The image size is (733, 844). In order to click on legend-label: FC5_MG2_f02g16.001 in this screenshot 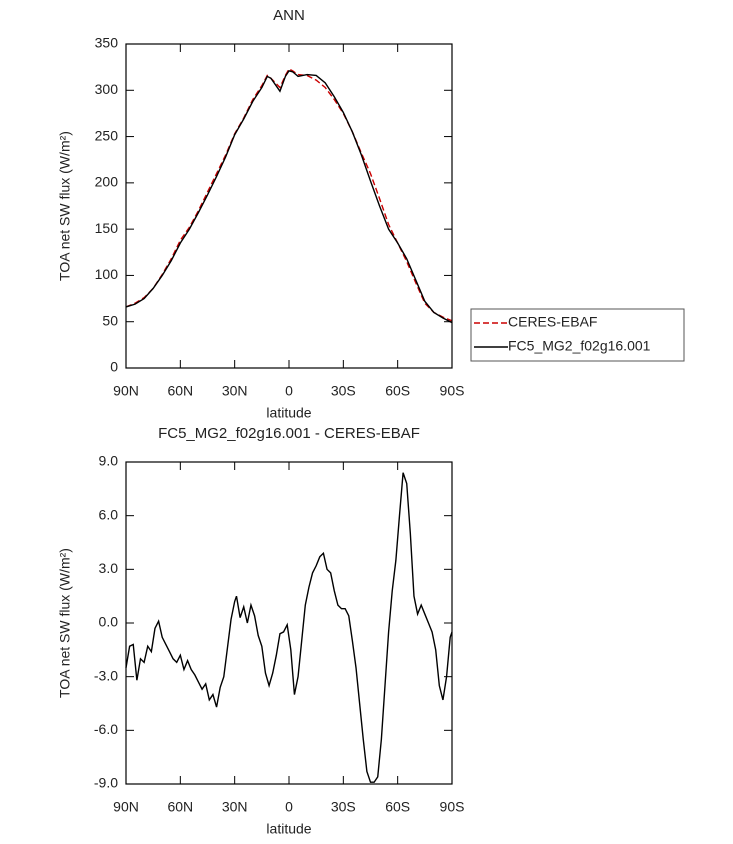, I will do `click(579, 346)`.